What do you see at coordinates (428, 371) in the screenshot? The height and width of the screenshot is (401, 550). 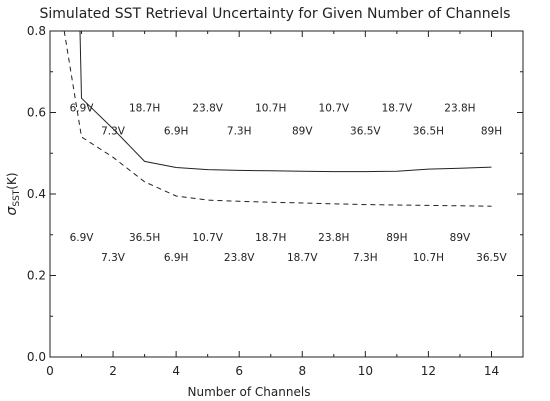 I see `x-tick-label: 12` at bounding box center [428, 371].